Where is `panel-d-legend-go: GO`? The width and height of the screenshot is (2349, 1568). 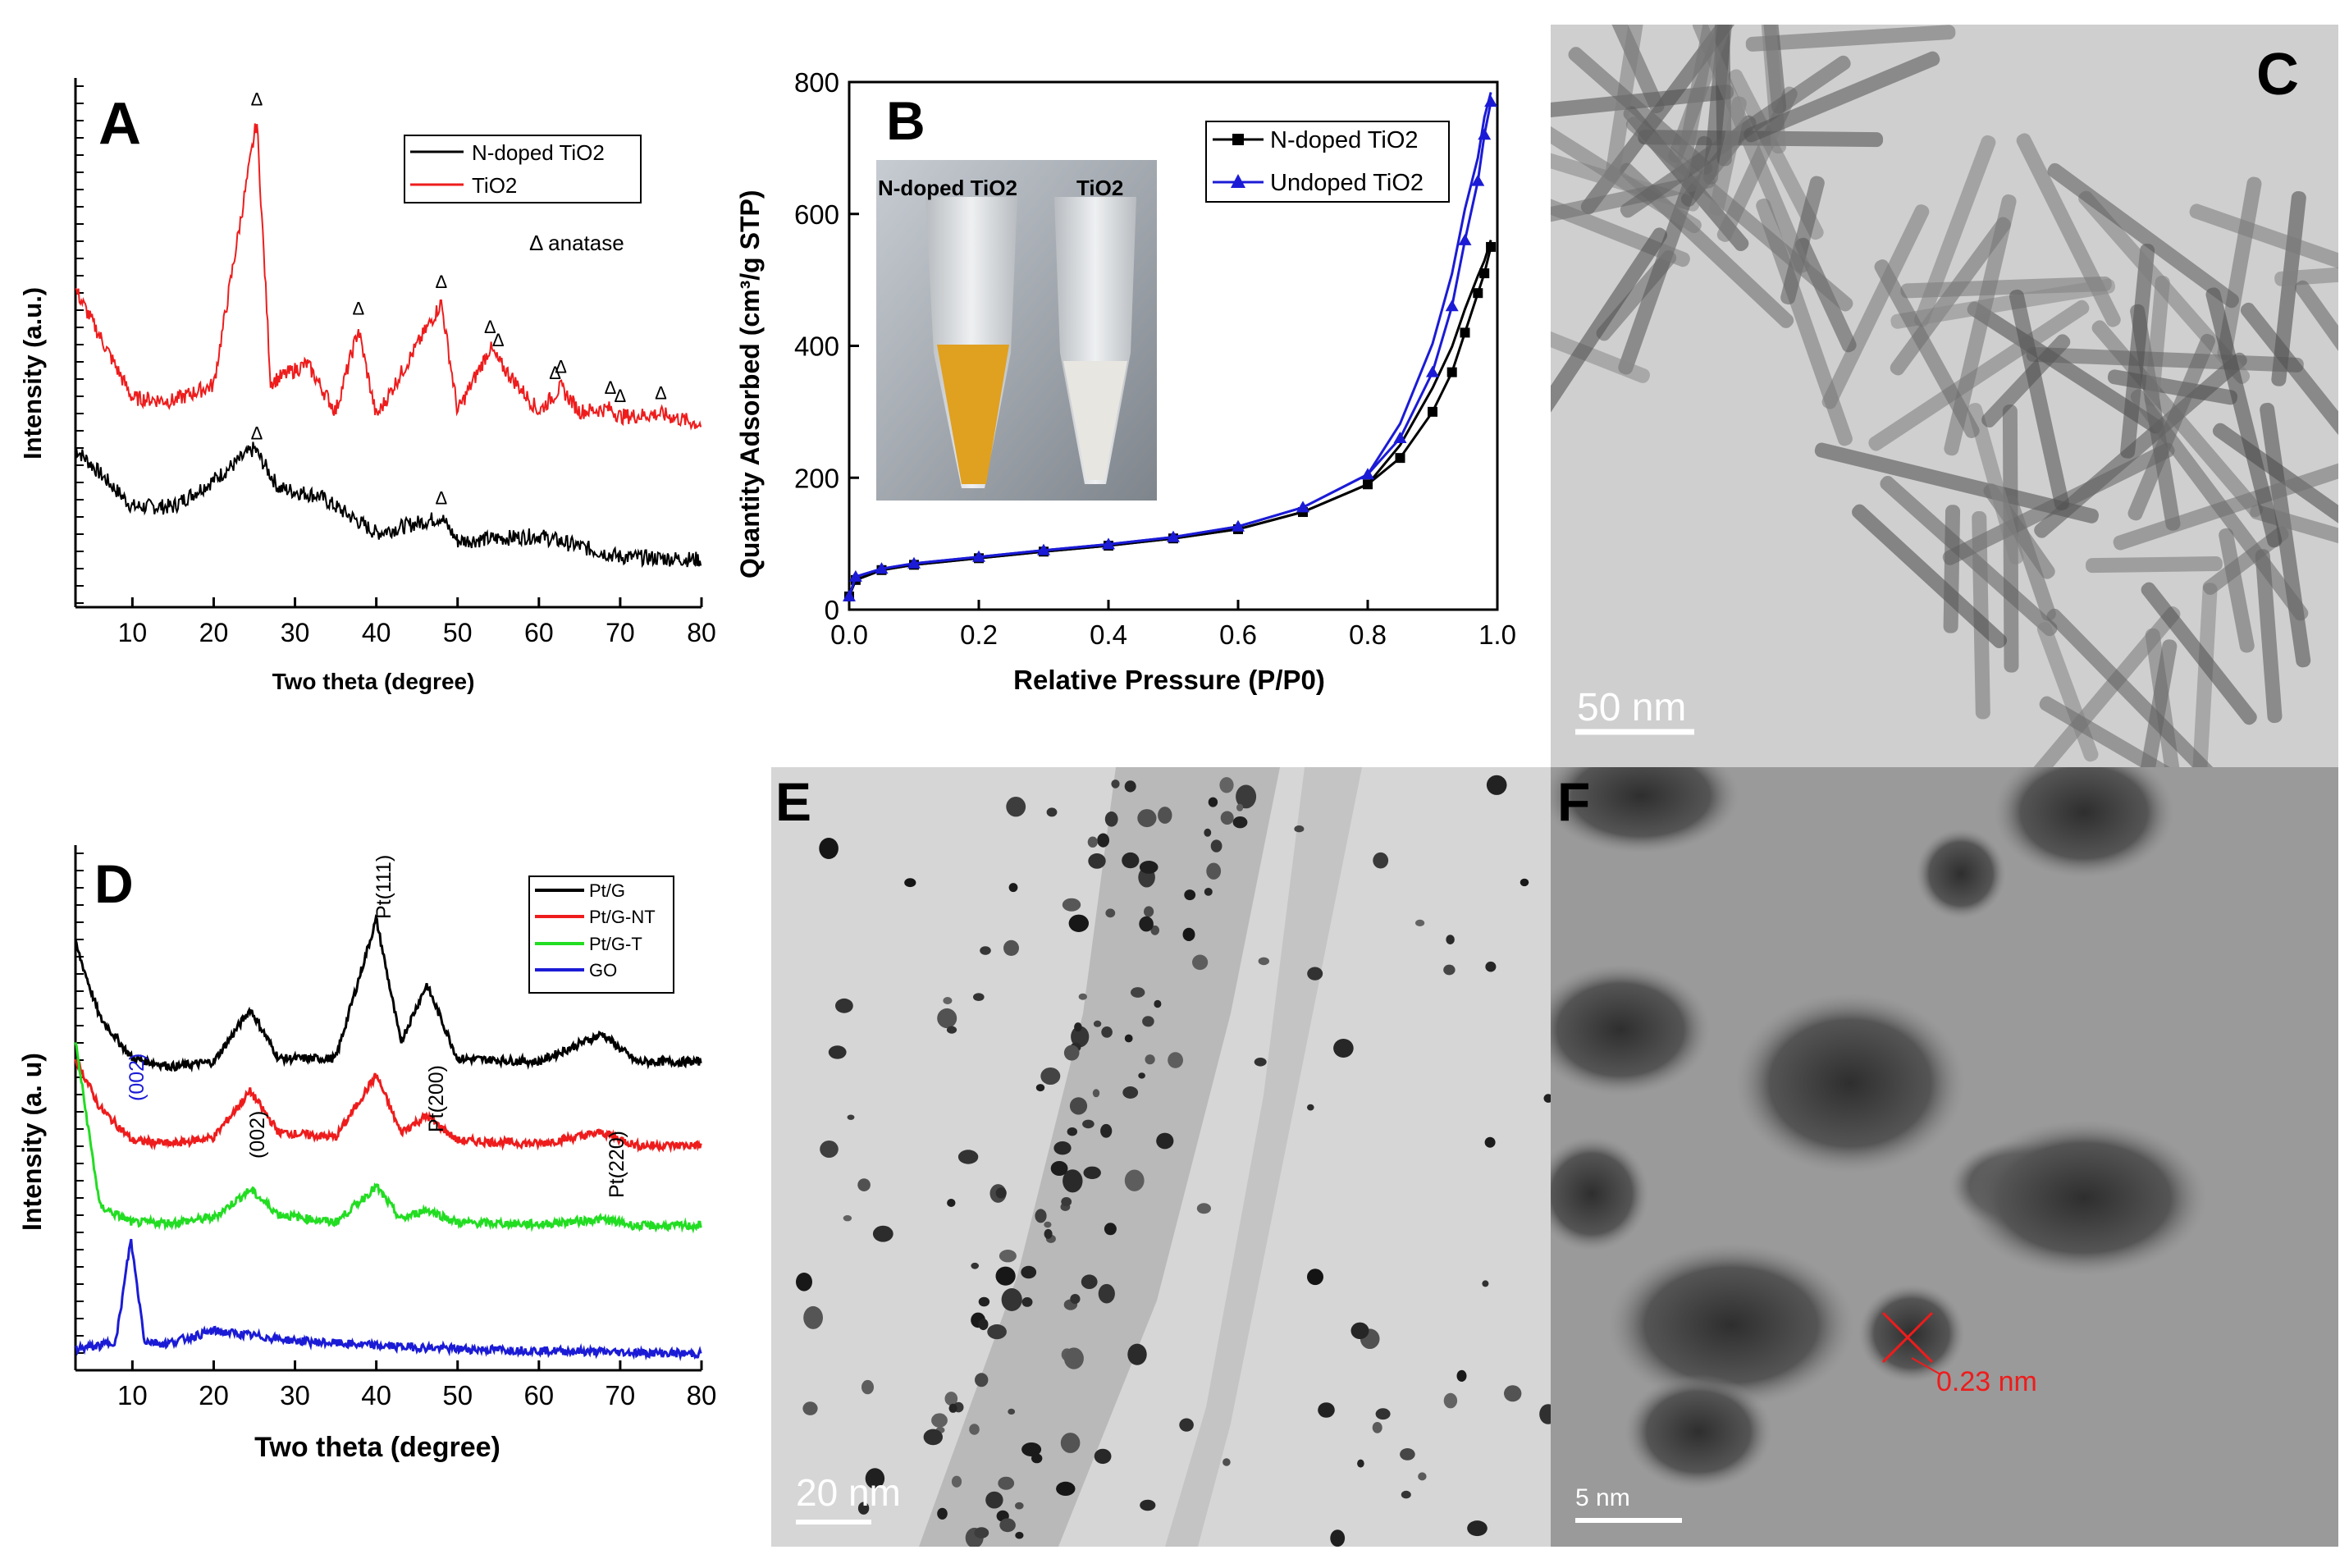
panel-d-legend-go: GO is located at coordinates (603, 970).